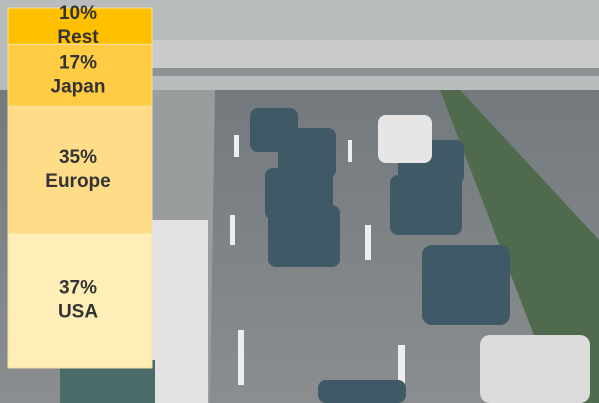  I want to click on segment-label: Rest, so click(78, 37).